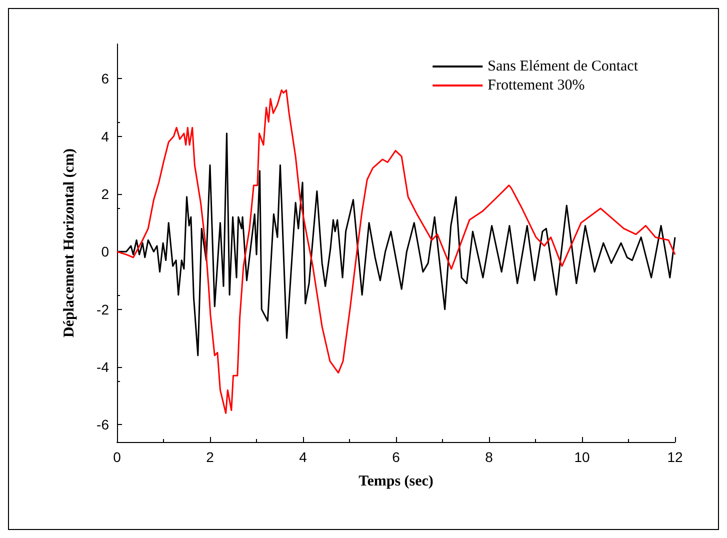 This screenshot has height=538, width=727. I want to click on y-tick-label: -6, so click(103, 424).